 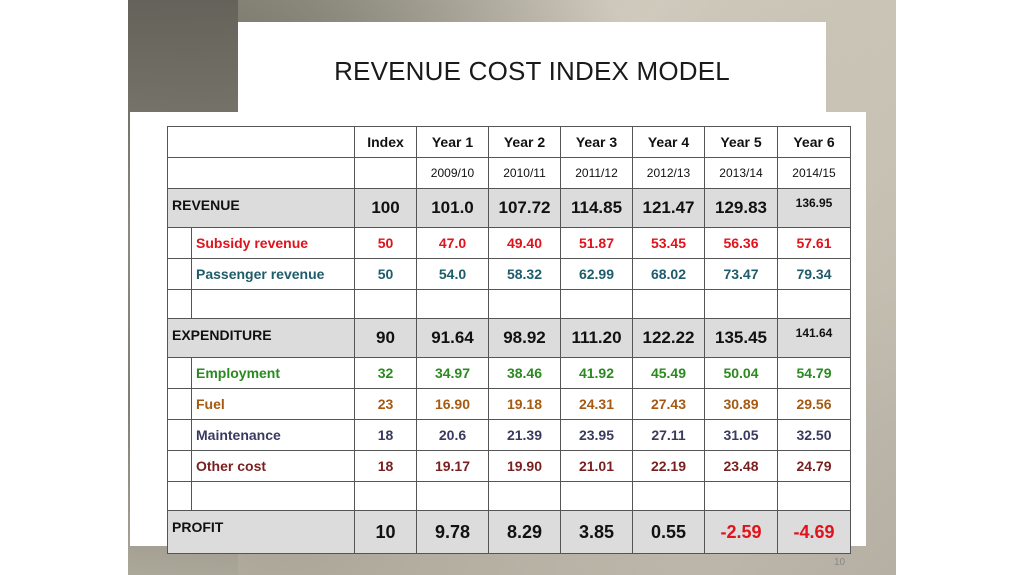 What do you see at coordinates (596, 466) in the screenshot?
I see `value-cell: 21.01` at bounding box center [596, 466].